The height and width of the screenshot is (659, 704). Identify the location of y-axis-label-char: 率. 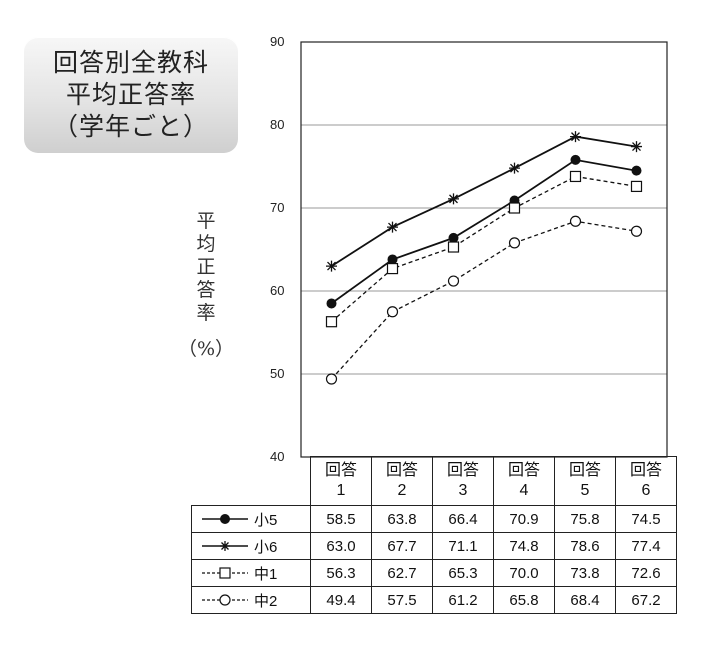
(206, 313).